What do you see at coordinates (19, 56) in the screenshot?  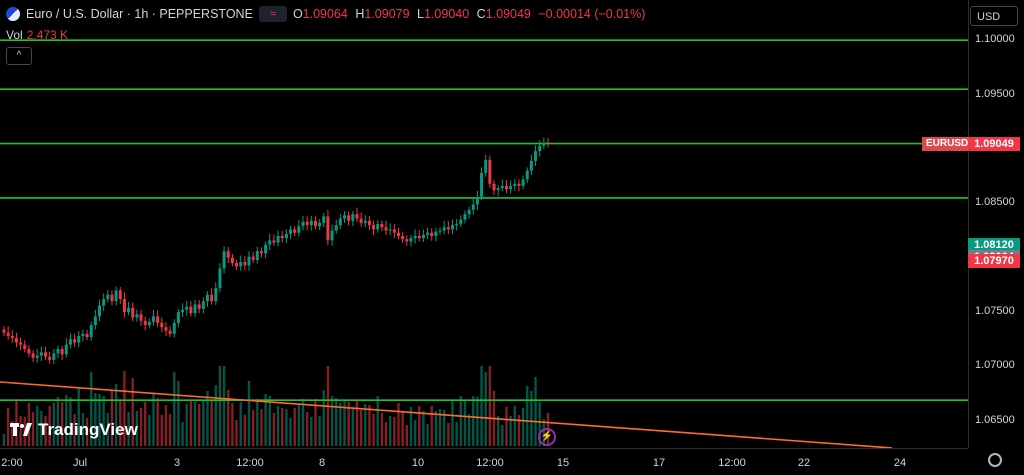 I see `collapse-legend-button: ^` at bounding box center [19, 56].